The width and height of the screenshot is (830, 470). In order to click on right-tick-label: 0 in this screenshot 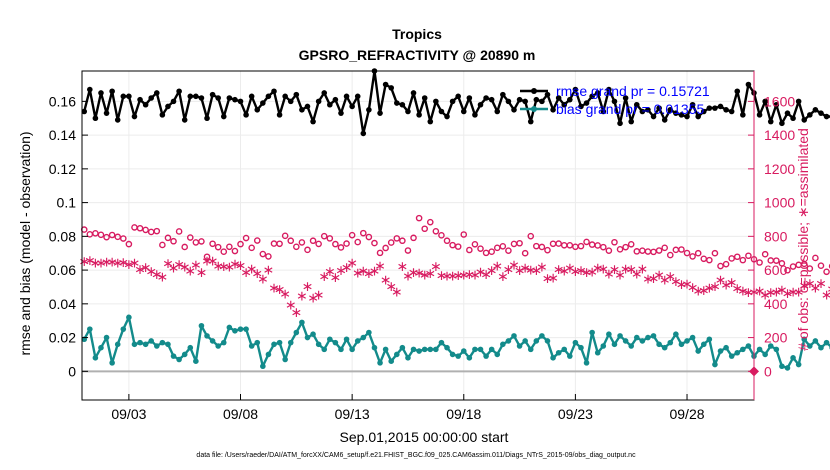, I will do `click(768, 371)`.